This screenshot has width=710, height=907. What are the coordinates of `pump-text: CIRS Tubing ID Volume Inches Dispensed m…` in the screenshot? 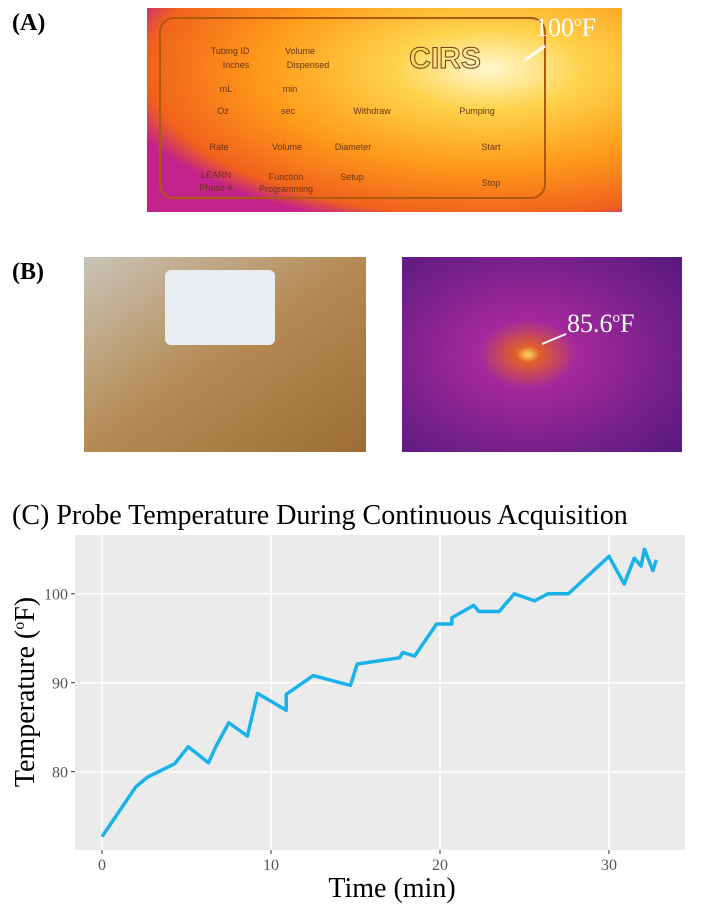 It's located at (350, 118).